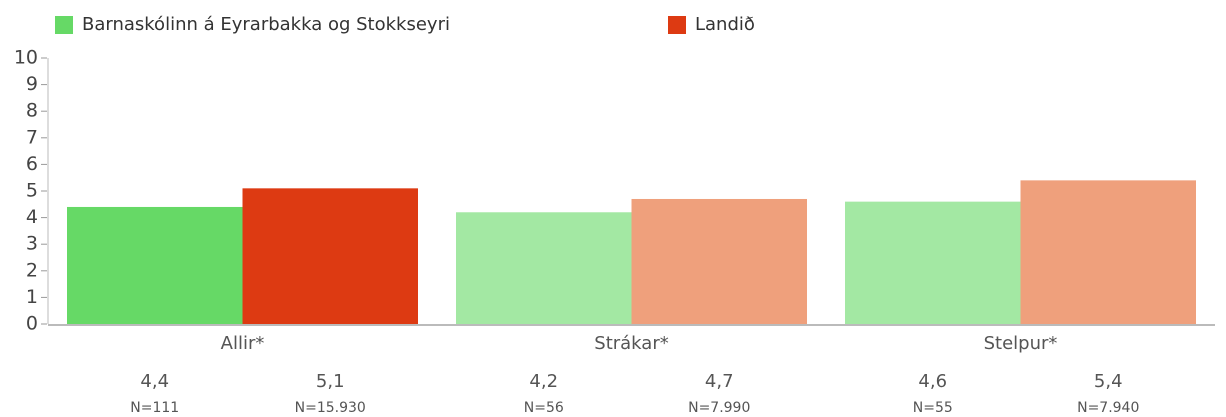 This screenshot has height=417, width=1226. What do you see at coordinates (32, 217) in the screenshot?
I see `y-tick-label: 4` at bounding box center [32, 217].